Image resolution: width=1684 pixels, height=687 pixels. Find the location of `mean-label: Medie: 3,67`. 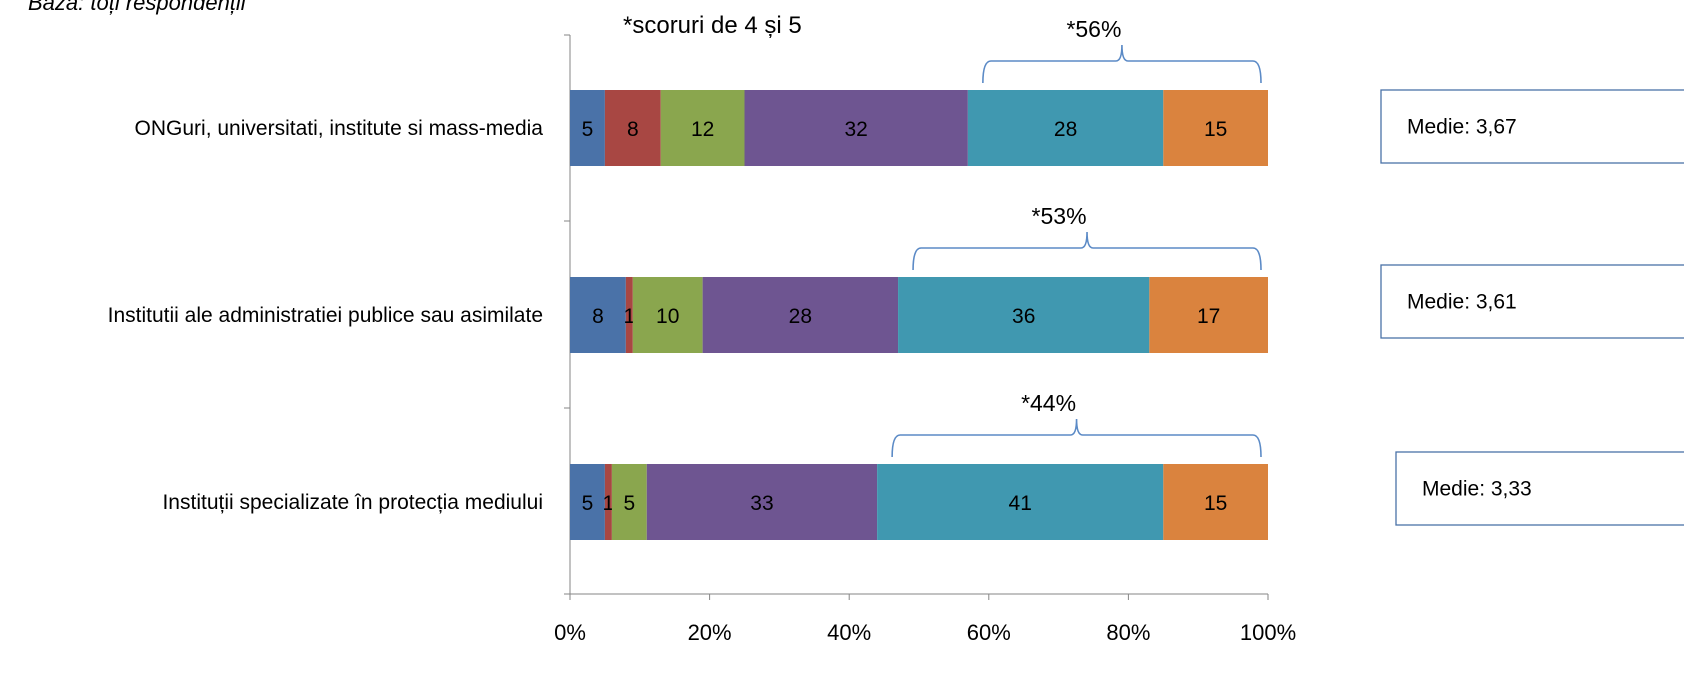

mean-label: Medie: 3,67 is located at coordinates (1462, 127).